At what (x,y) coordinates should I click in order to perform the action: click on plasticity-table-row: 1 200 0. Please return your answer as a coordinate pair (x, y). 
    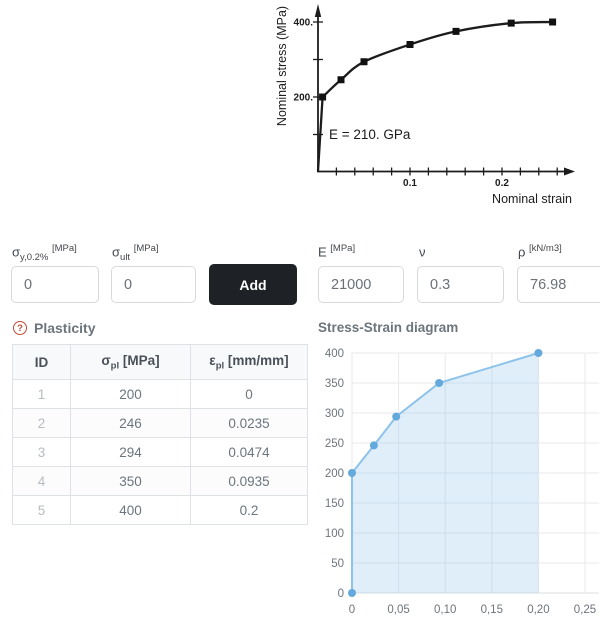
    Looking at the image, I should click on (160, 394).